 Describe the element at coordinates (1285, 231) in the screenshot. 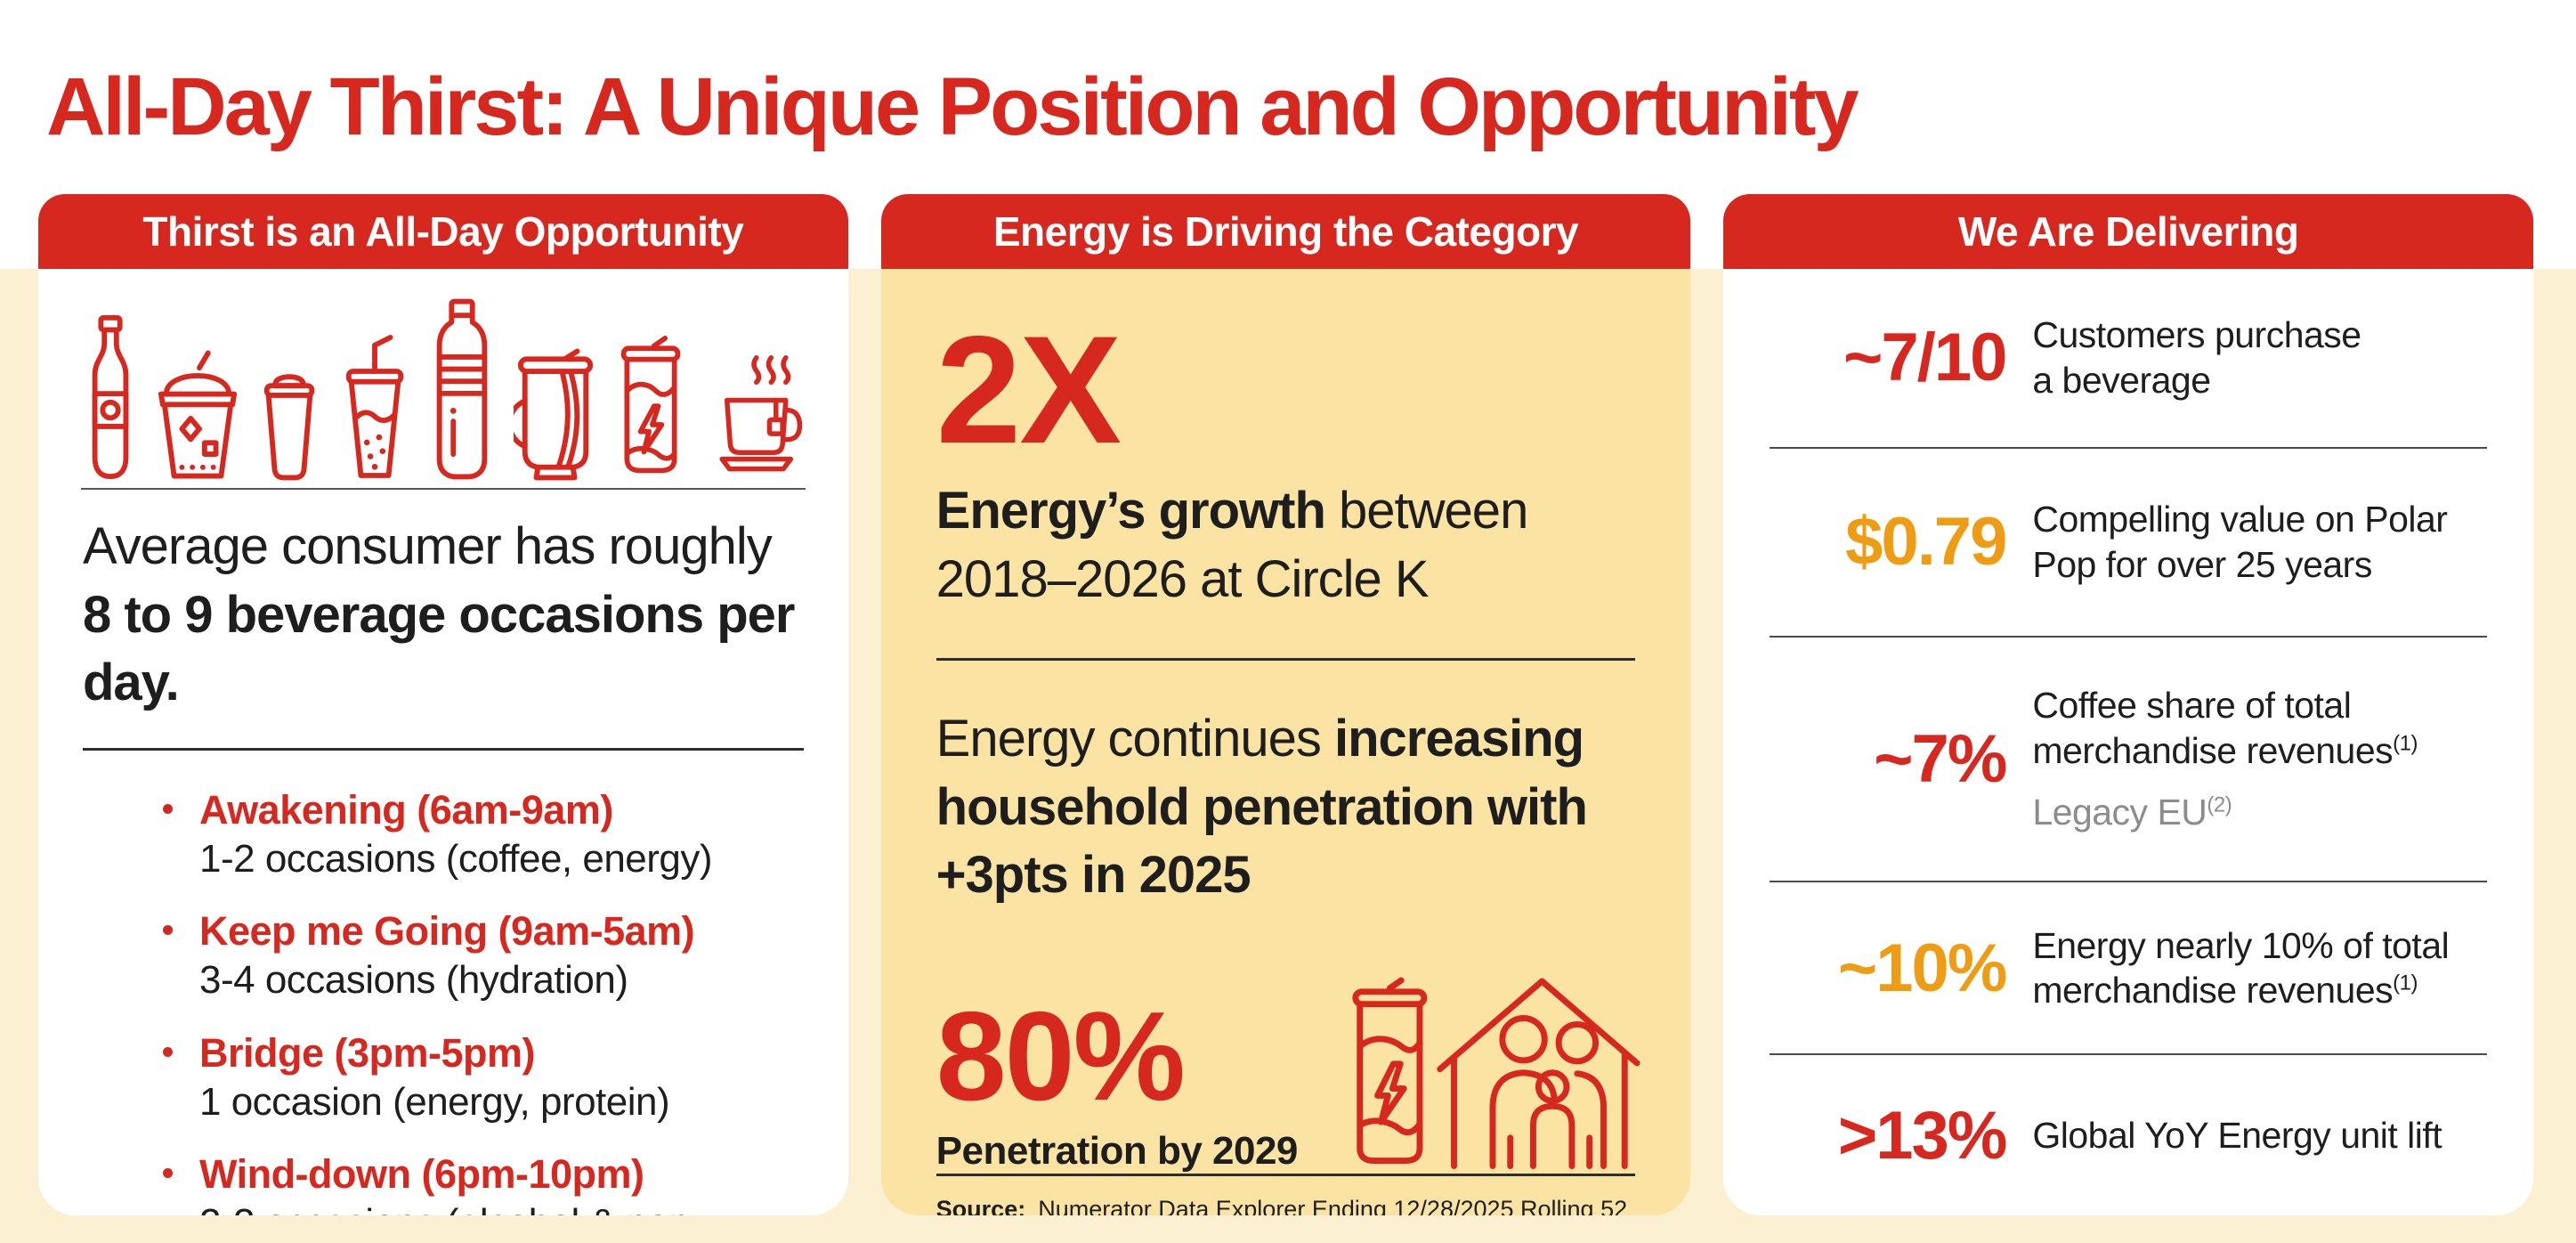

I see `panel-header-energy: Energy is Driving the Category` at that location.